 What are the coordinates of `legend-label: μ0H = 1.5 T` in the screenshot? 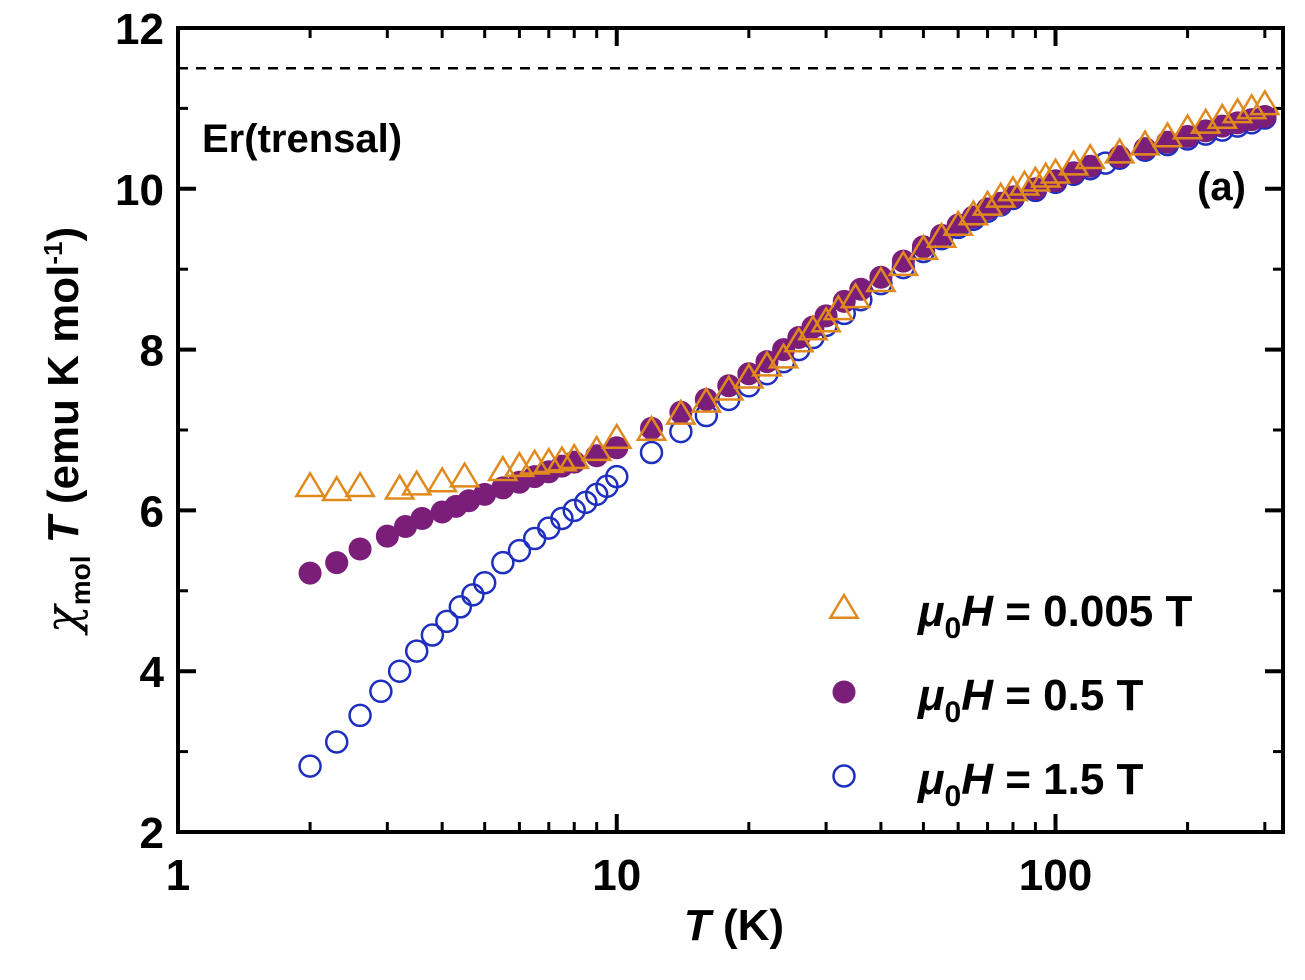 It's located at (1030, 784).